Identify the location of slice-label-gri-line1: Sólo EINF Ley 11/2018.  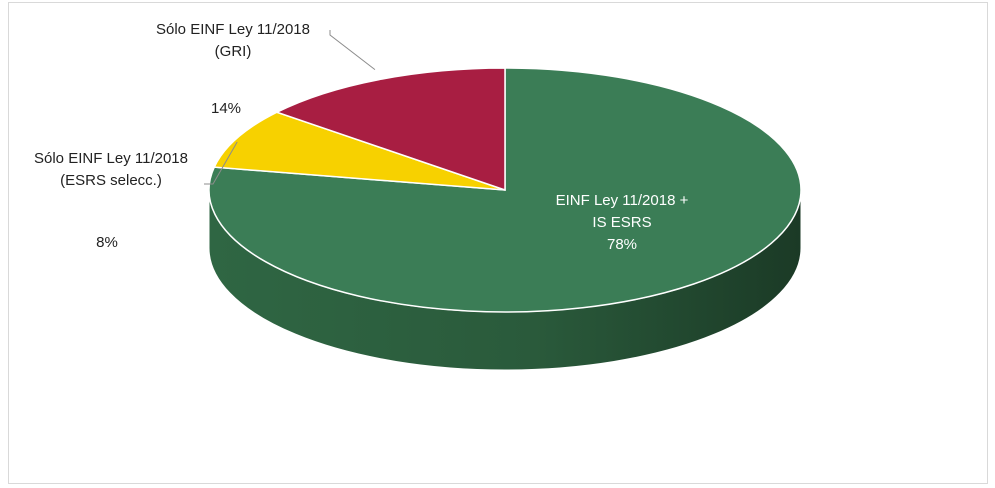
(233, 29).